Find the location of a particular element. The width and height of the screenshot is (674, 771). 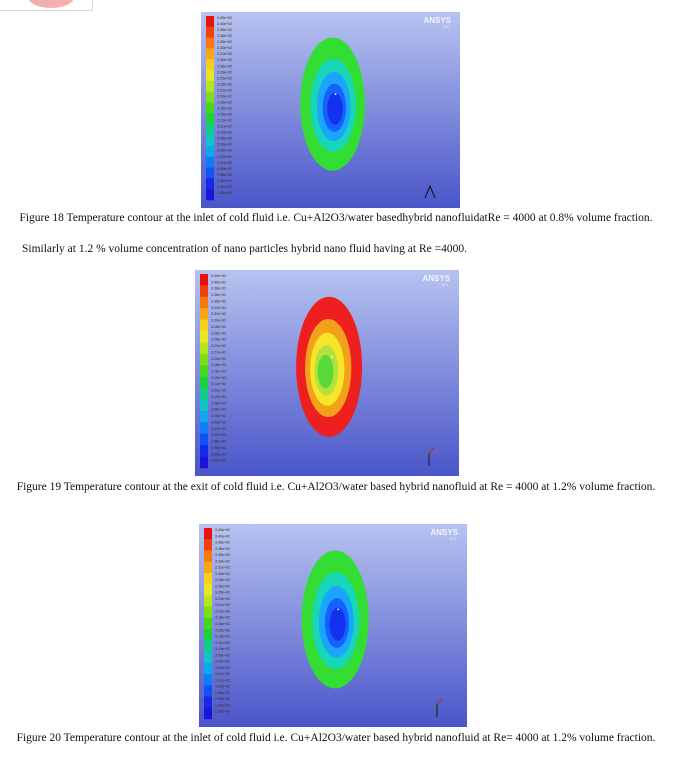

legend-tick-label: 3.01e+02 is located at coordinates (218, 429).